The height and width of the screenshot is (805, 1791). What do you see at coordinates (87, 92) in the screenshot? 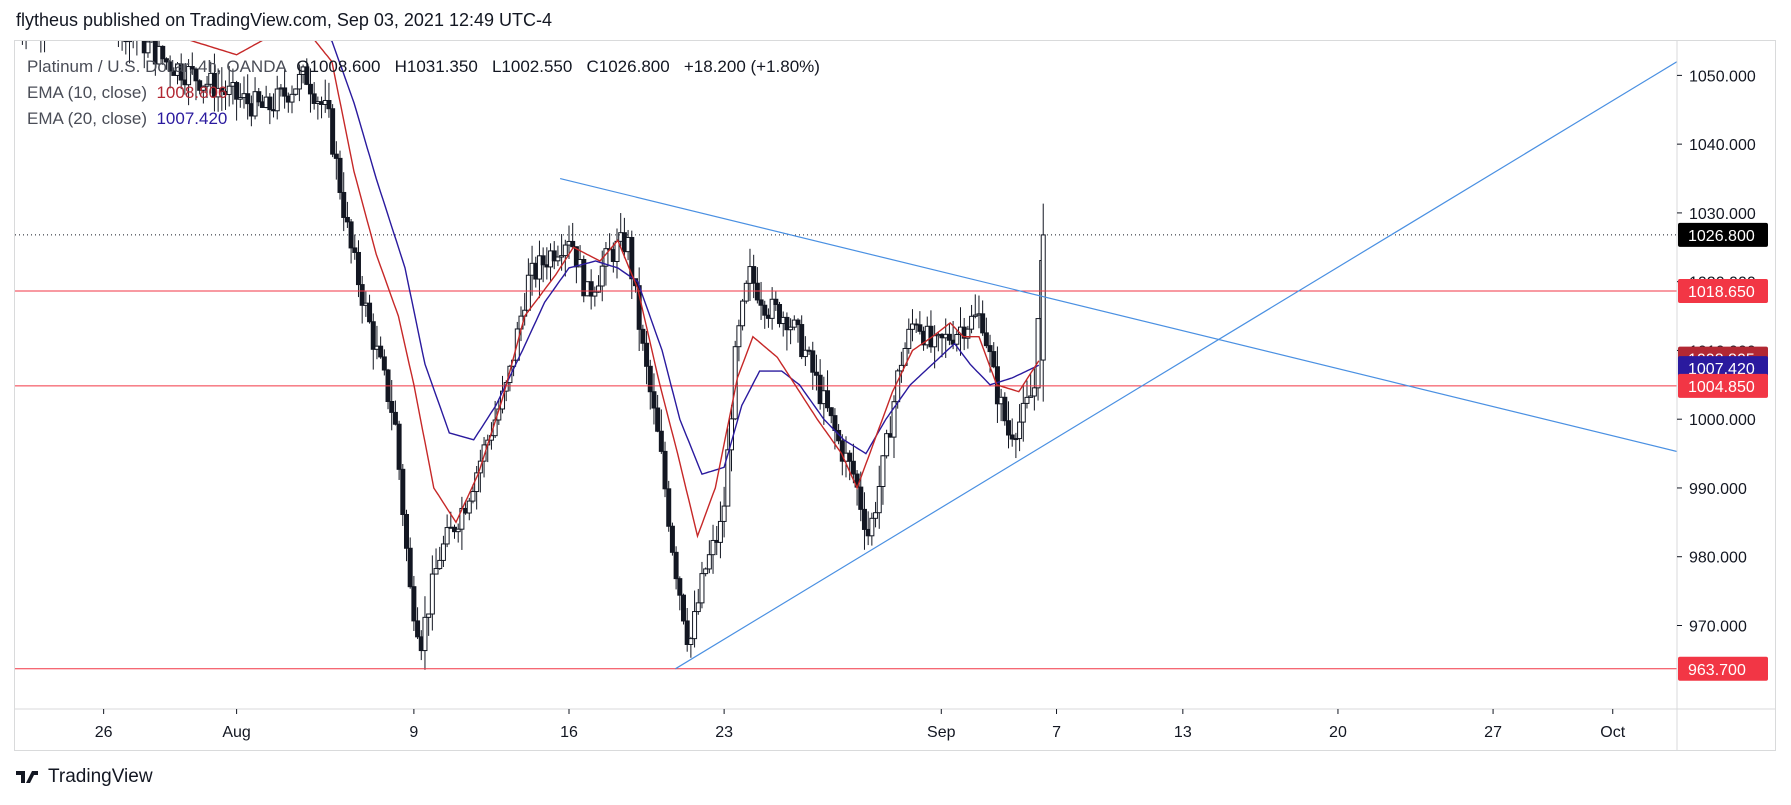
I see `legend-ema10-label: EMA (10, close)` at bounding box center [87, 92].